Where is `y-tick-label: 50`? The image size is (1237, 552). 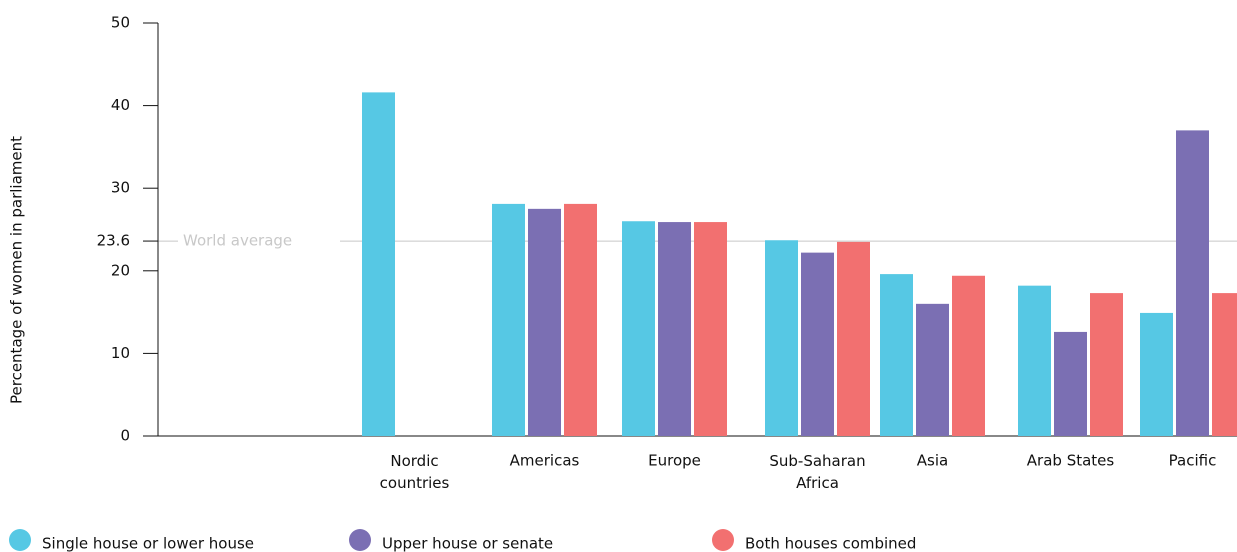
y-tick-label: 50 is located at coordinates (120, 23).